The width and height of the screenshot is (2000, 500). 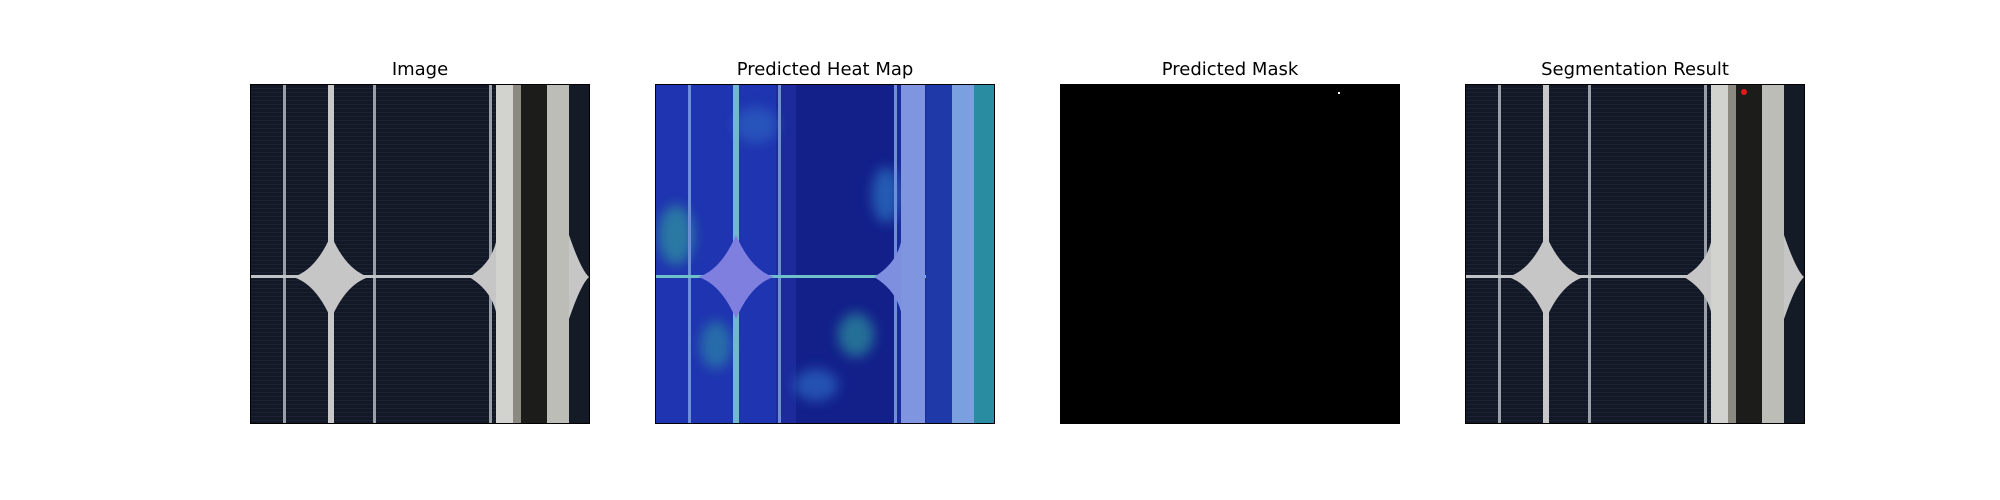 I want to click on heat-map-image, so click(x=825, y=254).